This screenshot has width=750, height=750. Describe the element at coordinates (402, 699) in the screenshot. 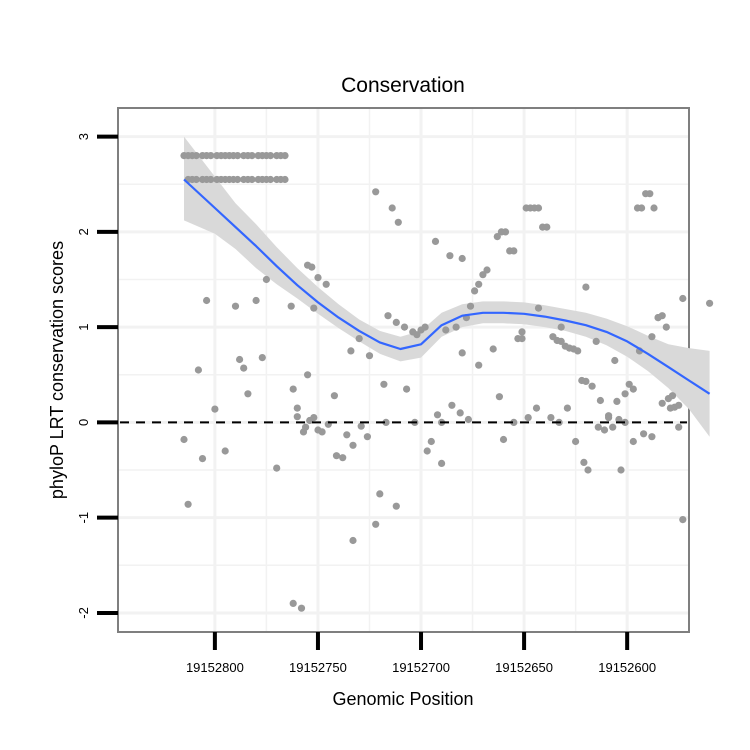

I see `x-axis-label: Genomic Position` at that location.